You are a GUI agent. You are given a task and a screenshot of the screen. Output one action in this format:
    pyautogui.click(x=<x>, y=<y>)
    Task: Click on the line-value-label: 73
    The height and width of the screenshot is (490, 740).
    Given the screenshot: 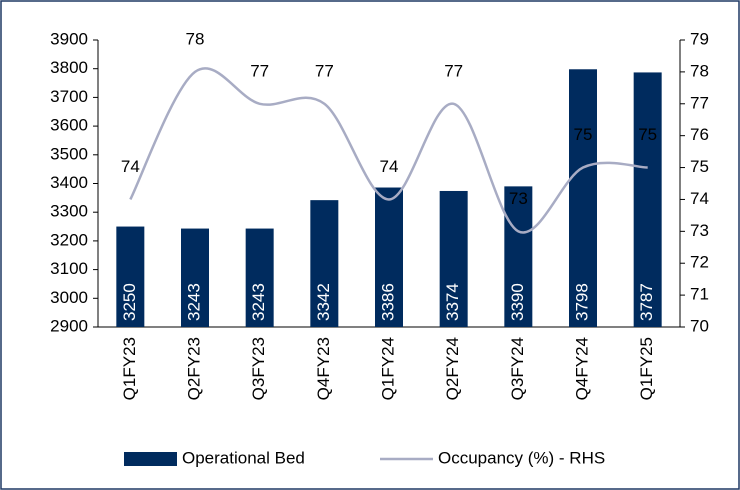 What is the action you would take?
    pyautogui.click(x=518, y=198)
    